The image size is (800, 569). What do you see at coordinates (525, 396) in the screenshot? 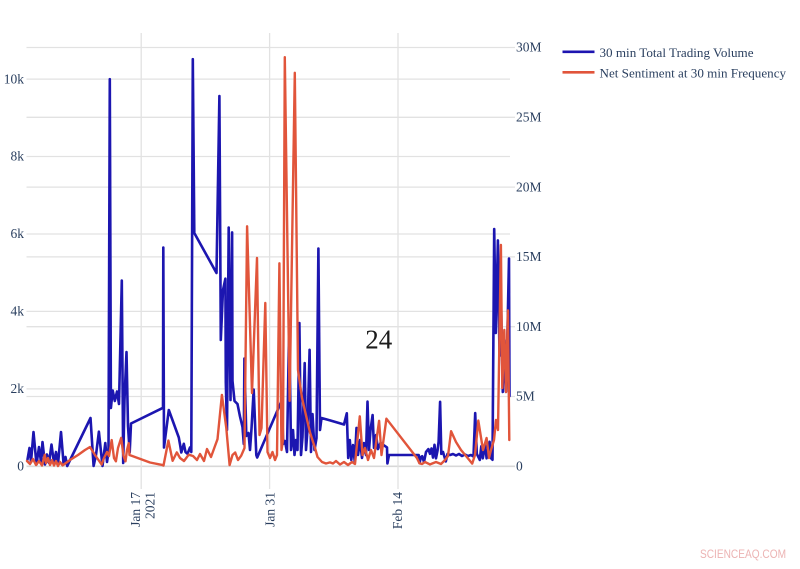
I see `svg-text: 5M` at bounding box center [525, 396].